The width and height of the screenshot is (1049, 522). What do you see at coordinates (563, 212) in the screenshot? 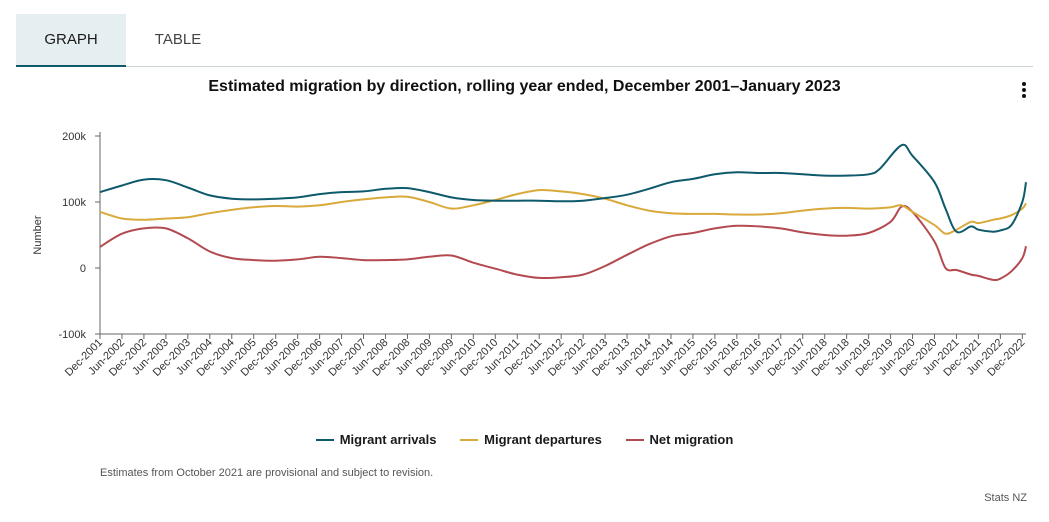
I see `series-line-departures` at bounding box center [563, 212].